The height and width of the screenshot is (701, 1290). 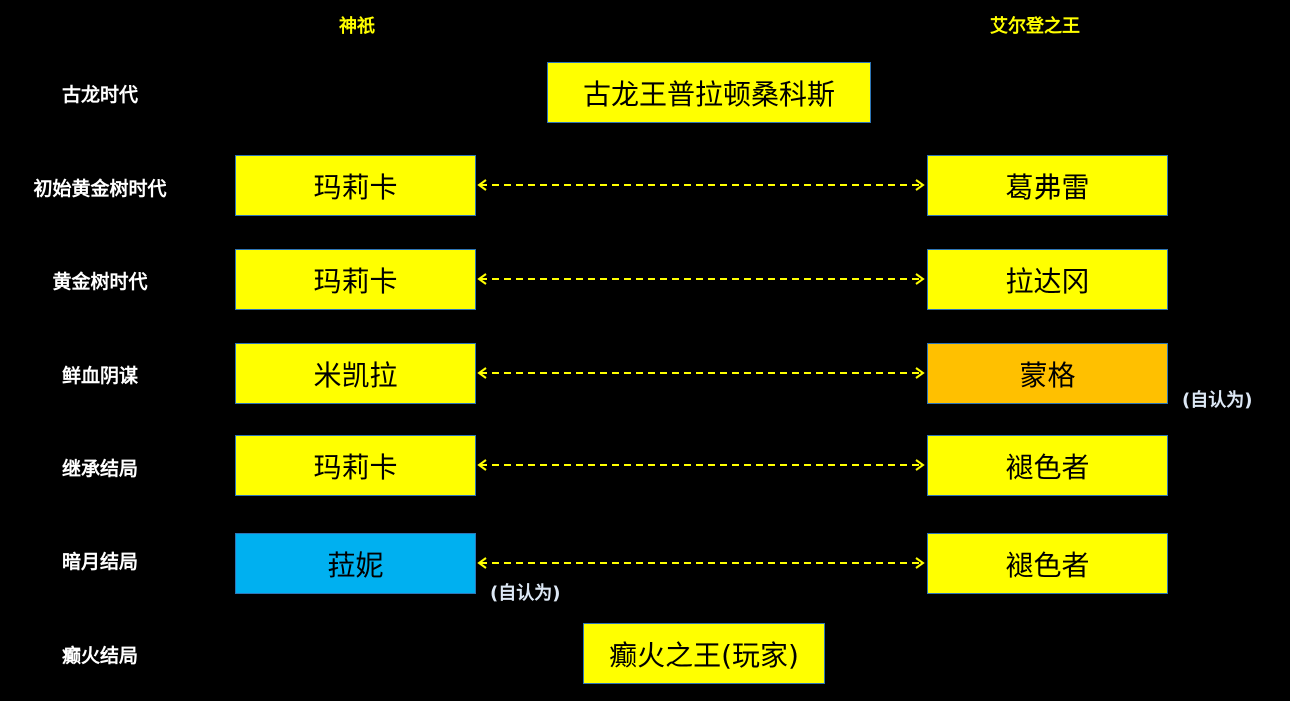 I want to click on box-right: 拉达冈, so click(x=1047, y=279).